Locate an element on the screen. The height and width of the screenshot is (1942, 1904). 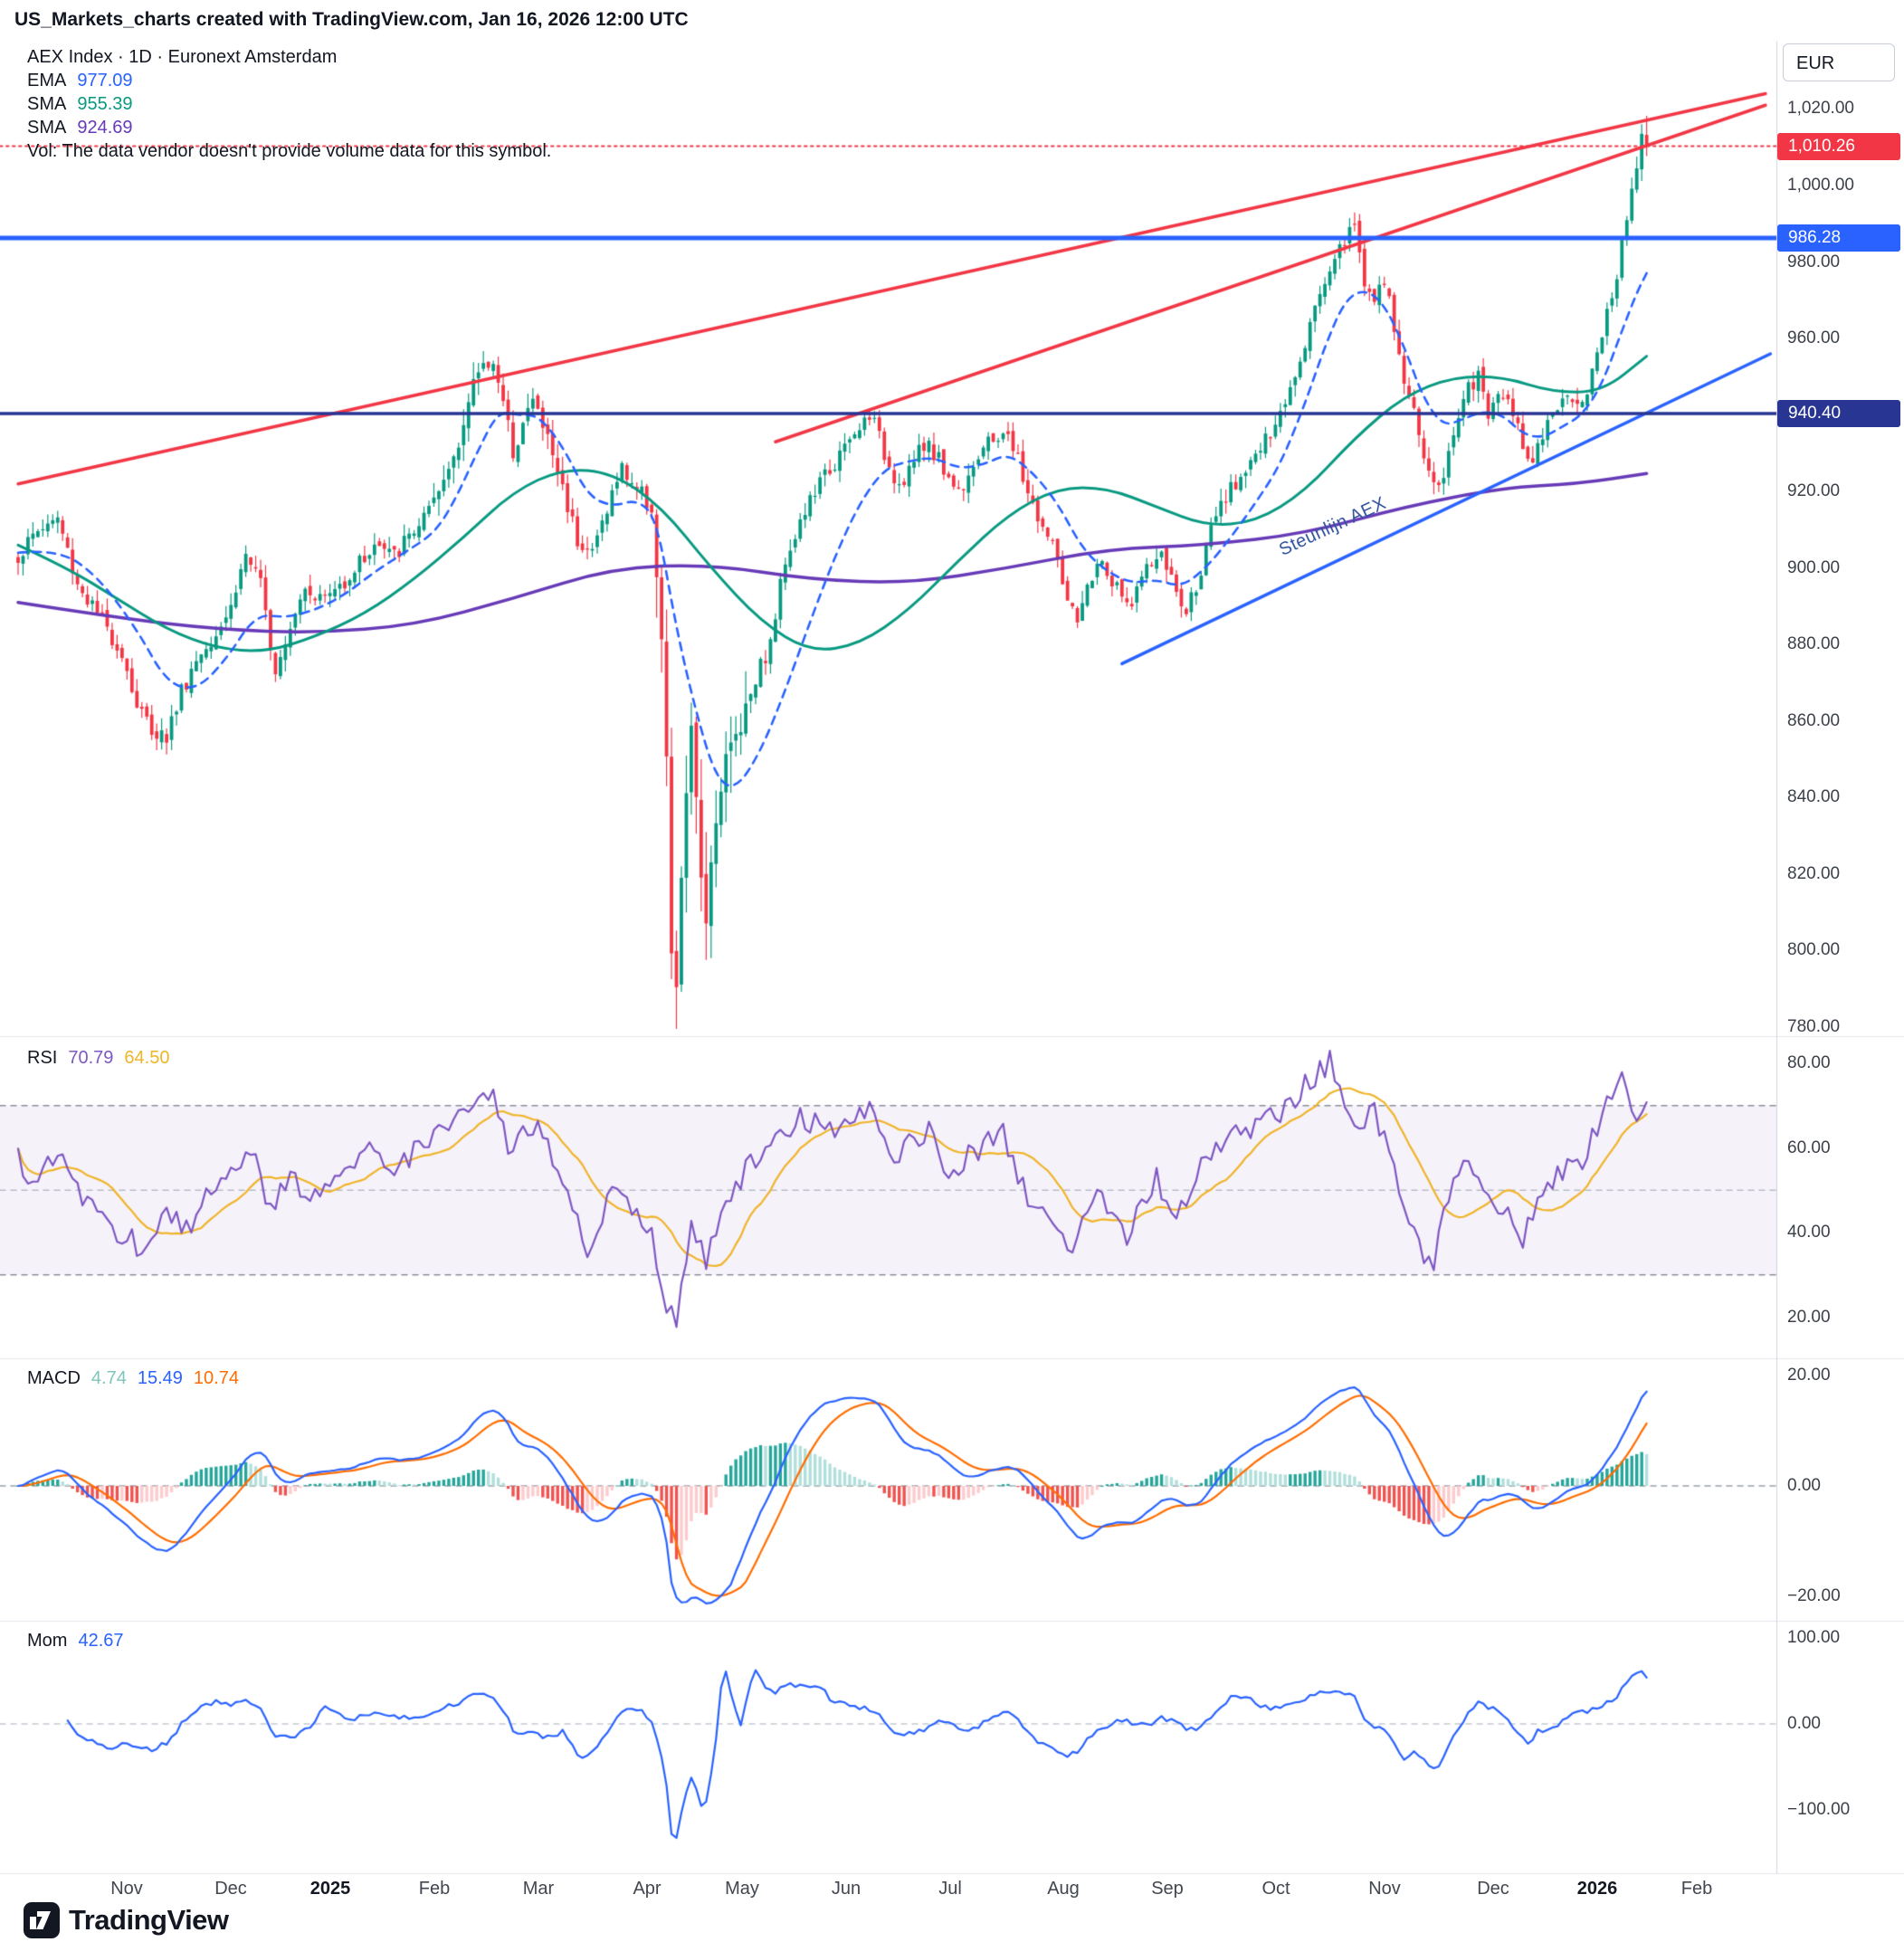
support-price-badge: 940.40 is located at coordinates (1838, 413).